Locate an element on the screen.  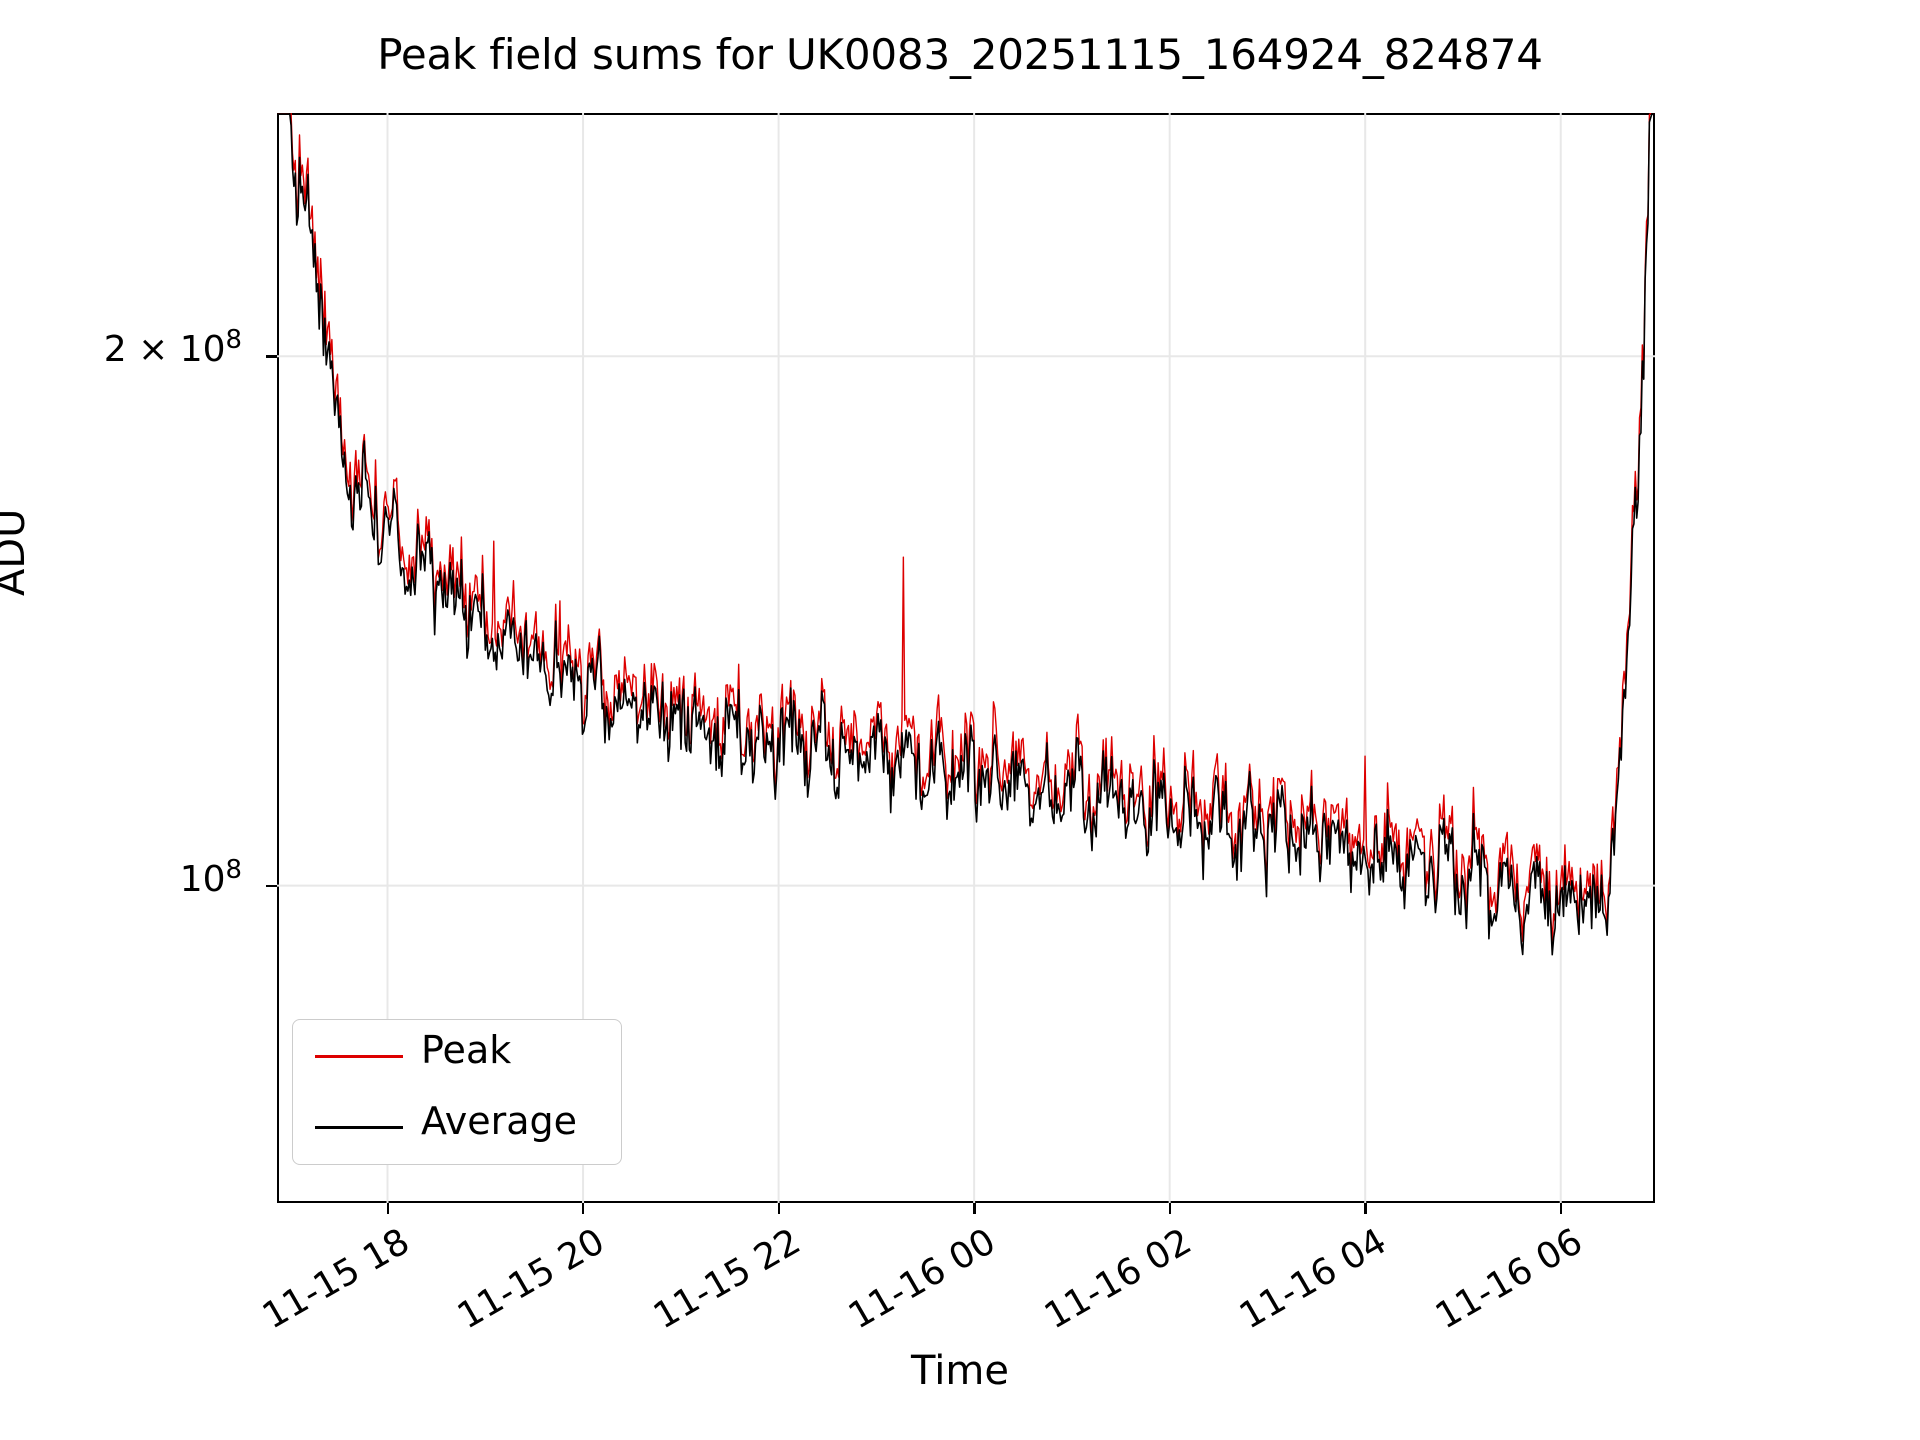
legend-swatch-average is located at coordinates (359, 1127).